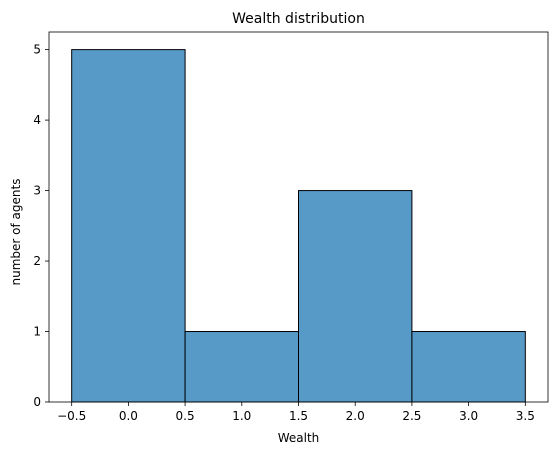 This screenshot has width=554, height=459. Describe the element at coordinates (37, 50) in the screenshot. I see `y-tick-label: 5` at that location.